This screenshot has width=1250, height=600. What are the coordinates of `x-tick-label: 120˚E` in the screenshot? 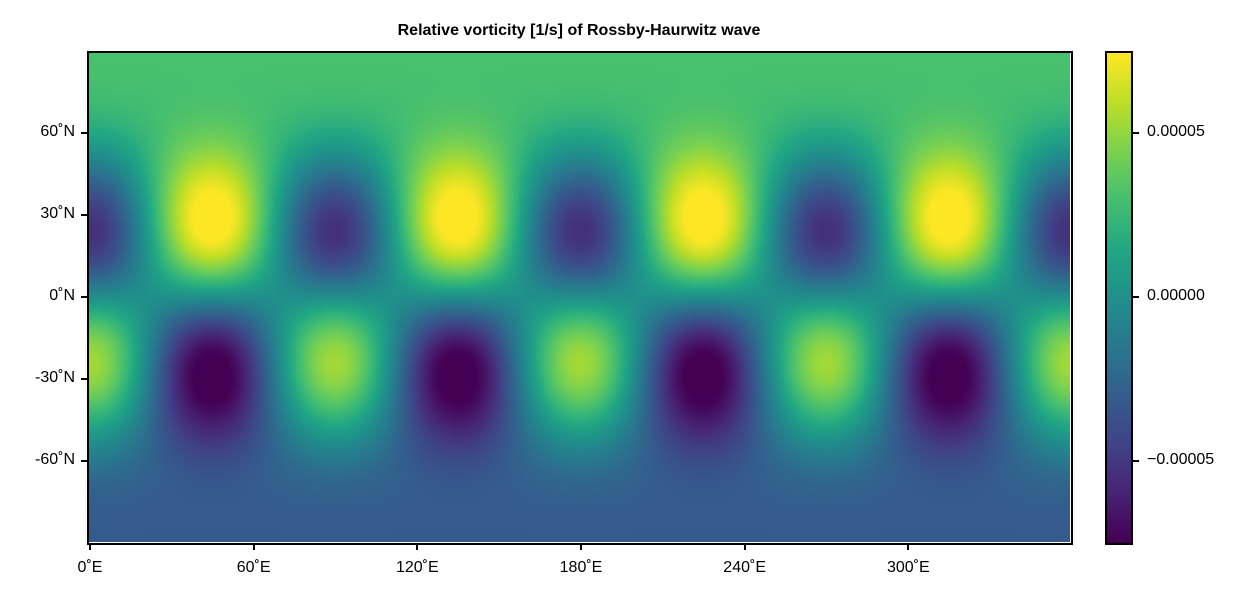 It's located at (417, 567).